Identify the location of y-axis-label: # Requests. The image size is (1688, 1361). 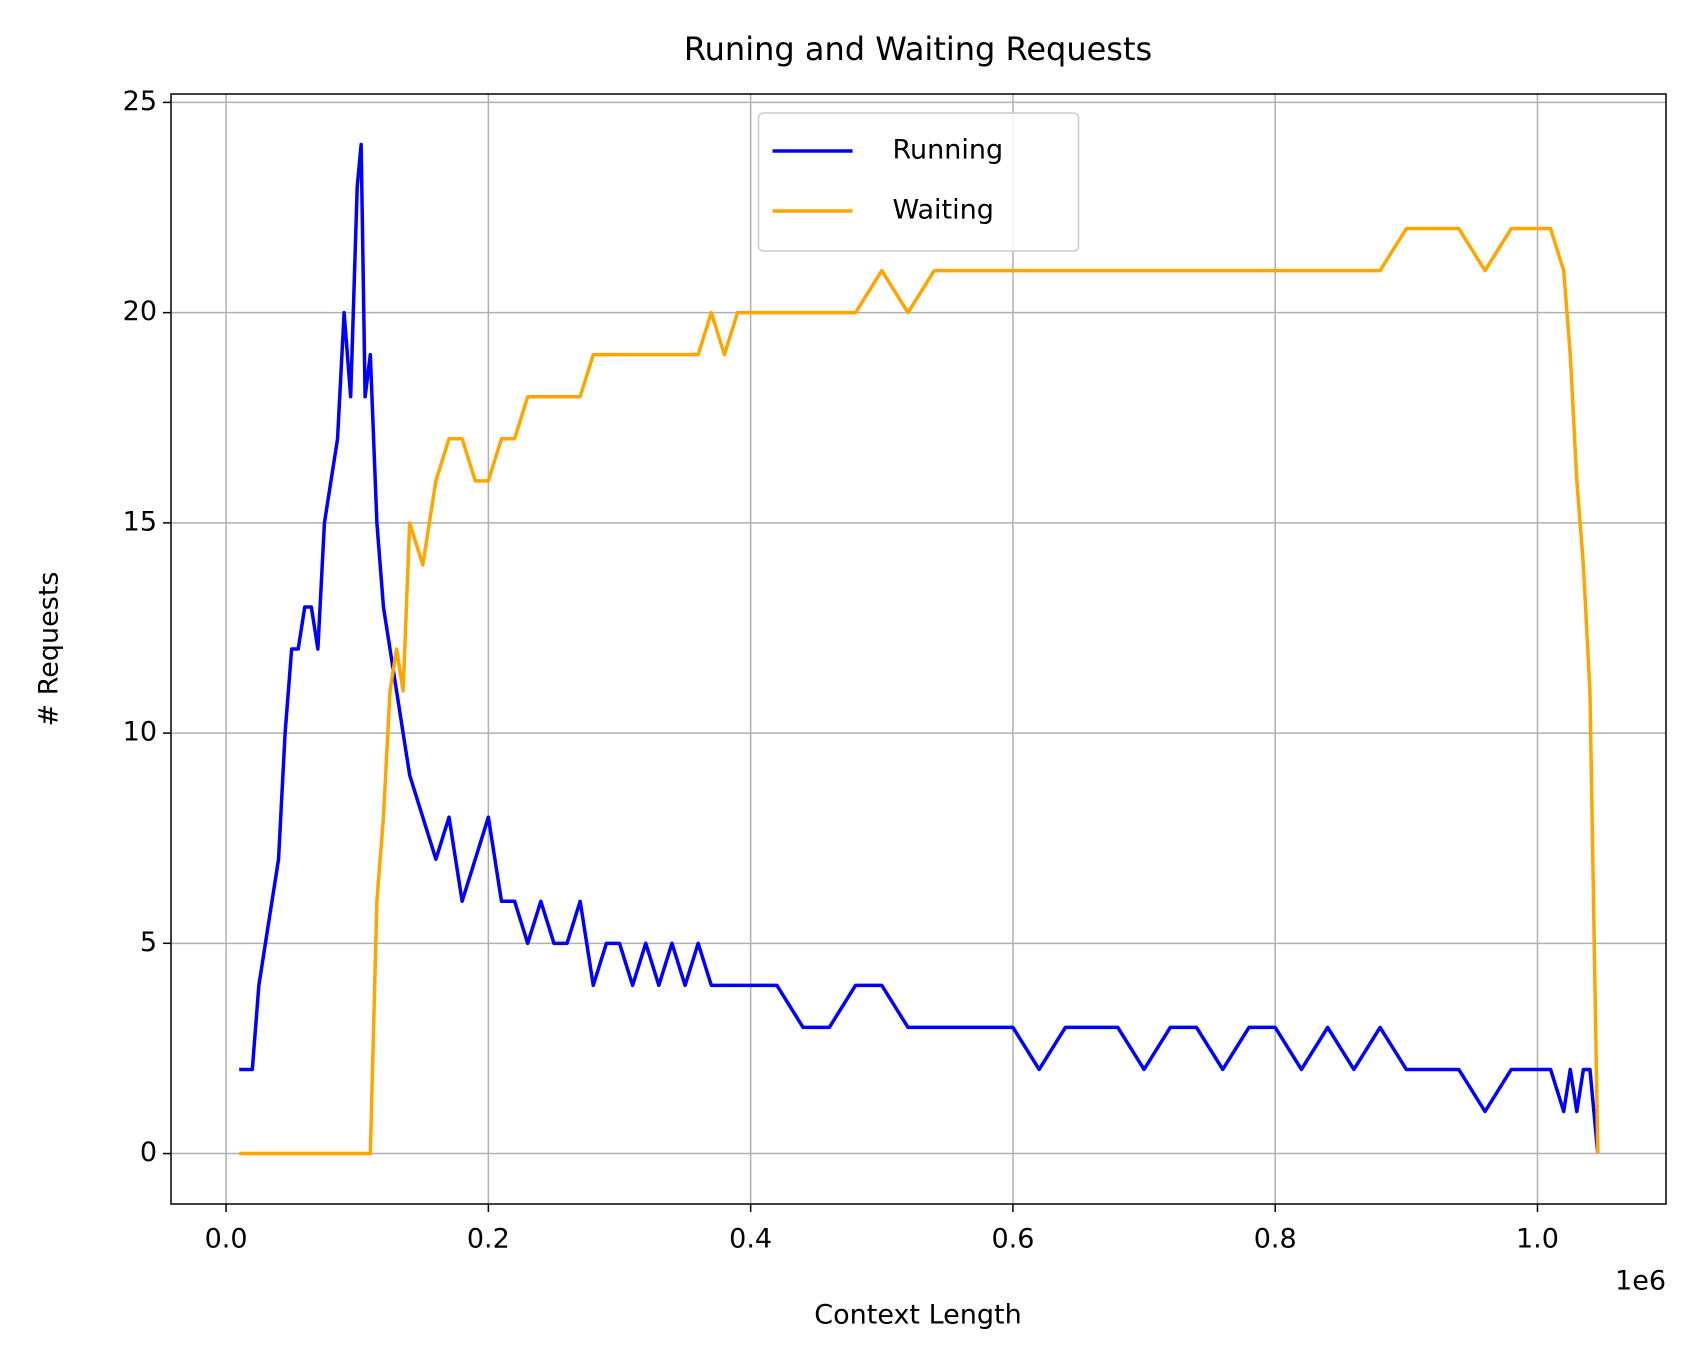
(49, 649).